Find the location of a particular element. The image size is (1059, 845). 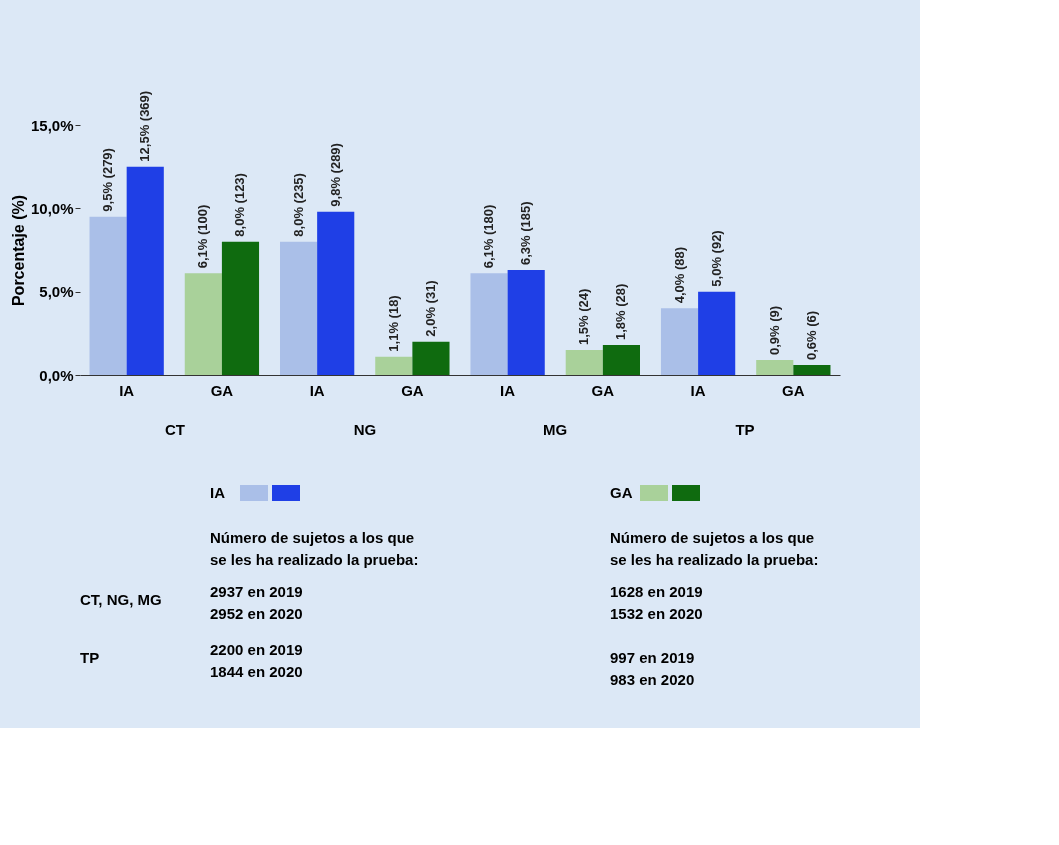

text: MG is located at coordinates (555, 429).